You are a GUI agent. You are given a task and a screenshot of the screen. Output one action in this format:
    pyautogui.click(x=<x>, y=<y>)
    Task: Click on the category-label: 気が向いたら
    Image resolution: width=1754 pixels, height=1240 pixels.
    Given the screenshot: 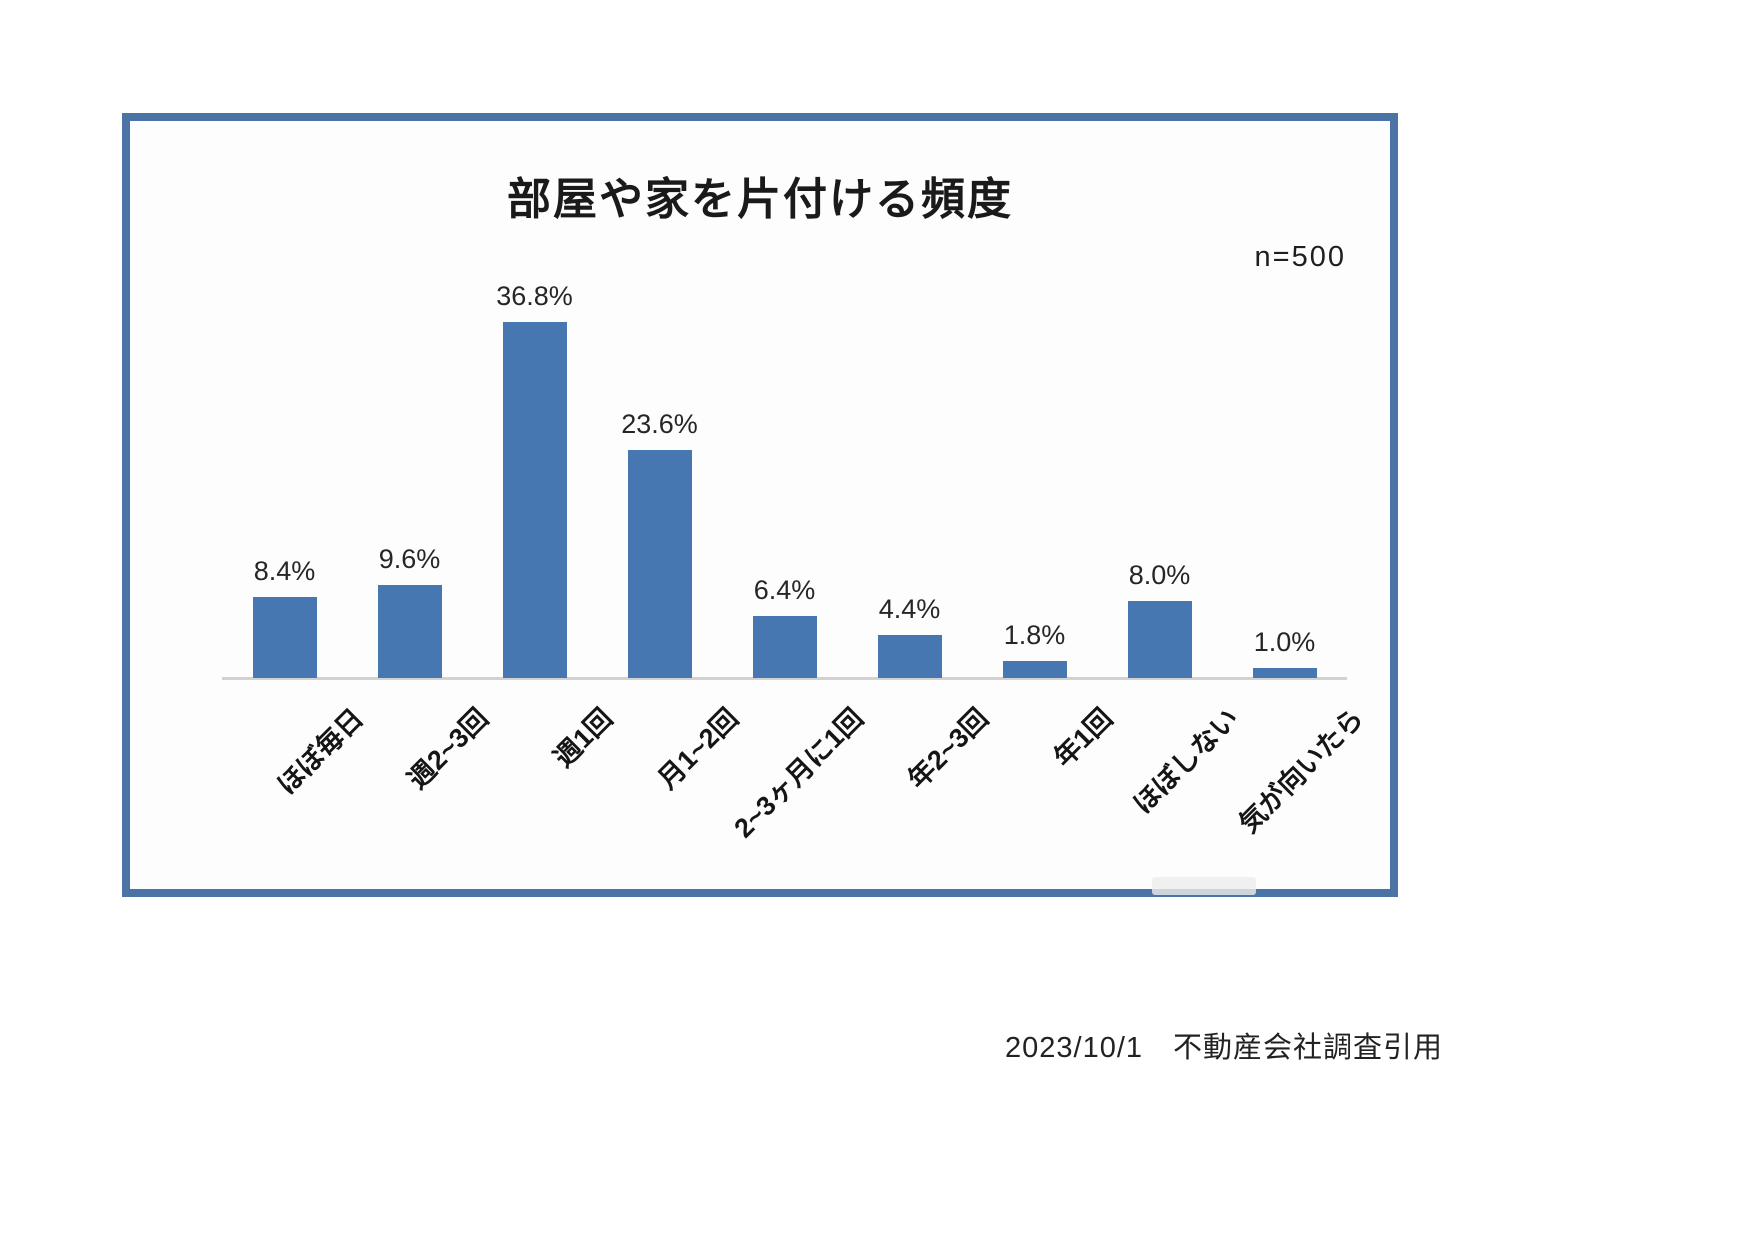 What is the action you would take?
    pyautogui.click(x=1300, y=770)
    